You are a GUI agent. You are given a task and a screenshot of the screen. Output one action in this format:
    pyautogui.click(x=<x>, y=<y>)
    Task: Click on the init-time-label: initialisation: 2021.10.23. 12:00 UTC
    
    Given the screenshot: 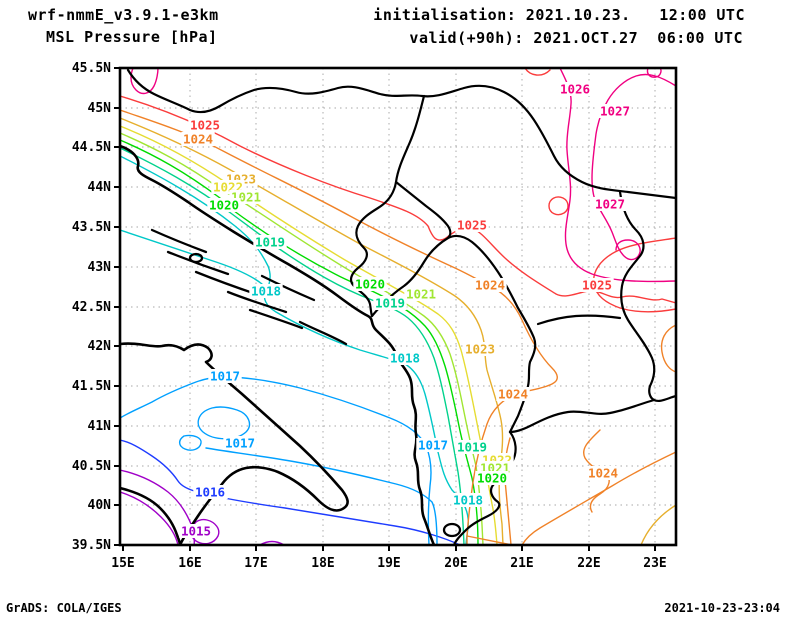 What is the action you would take?
    pyautogui.click(x=559, y=15)
    